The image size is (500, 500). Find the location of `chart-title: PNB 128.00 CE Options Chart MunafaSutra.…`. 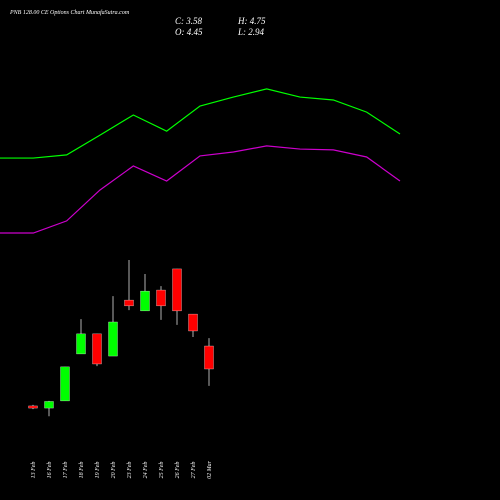

chart-title: PNB 128.00 CE Options Chart MunafaSutra.… is located at coordinates (69, 12).